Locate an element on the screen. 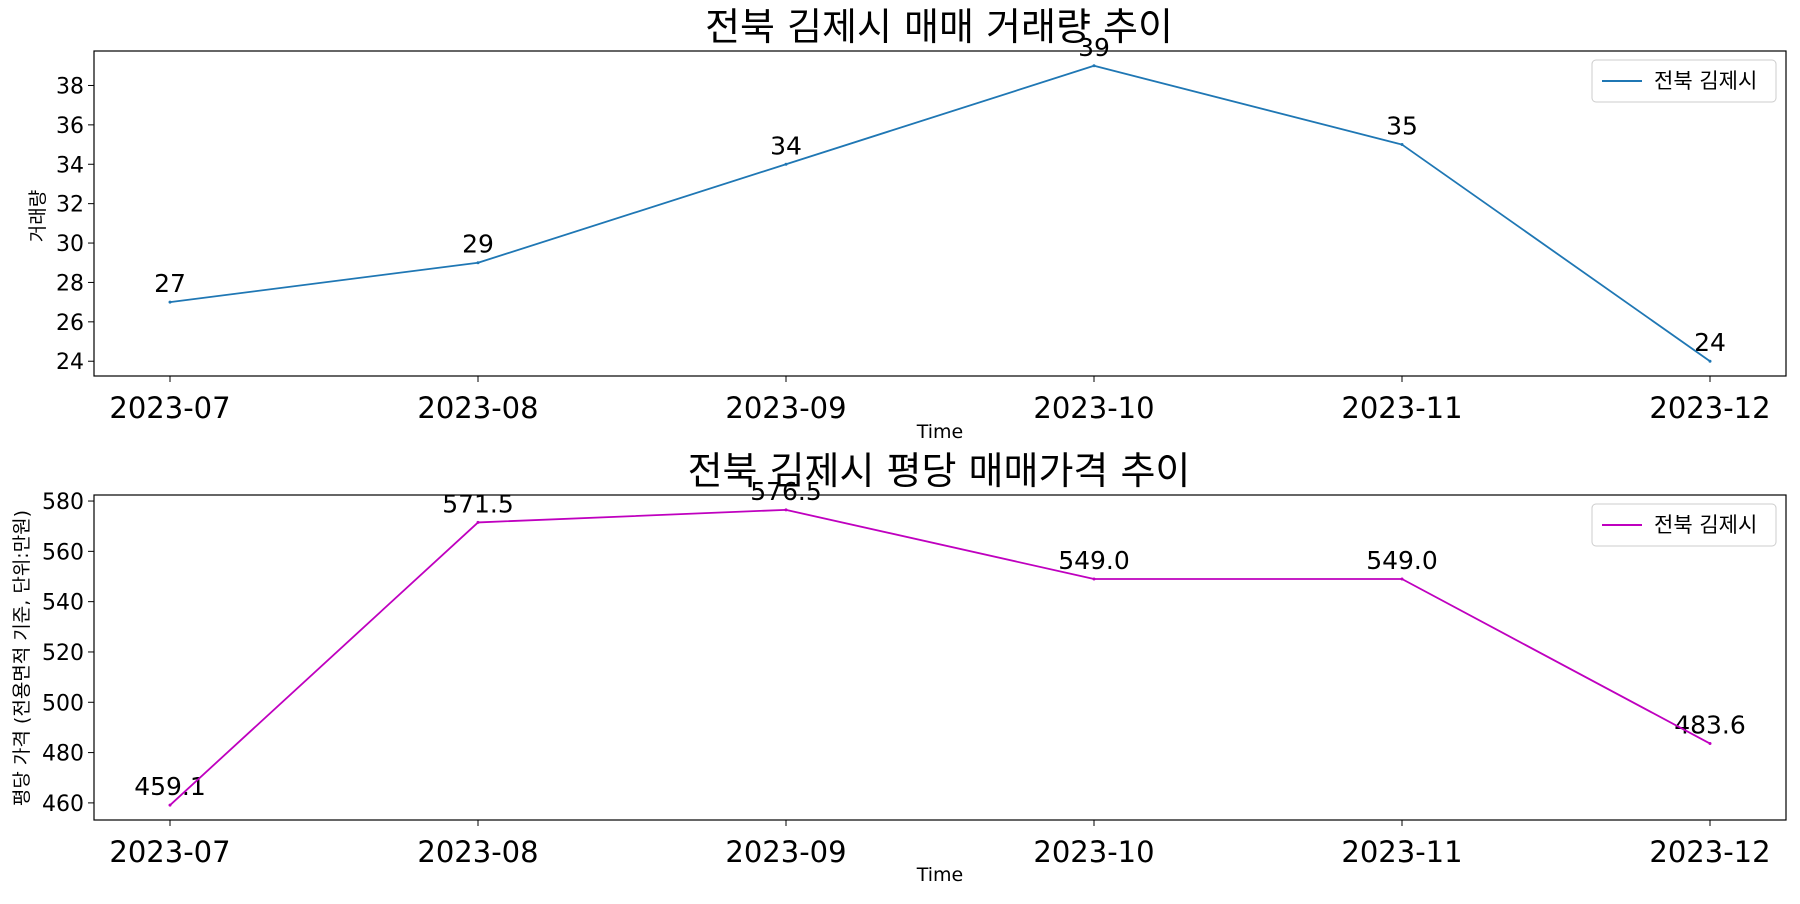 This screenshot has width=1800, height=904. y-tick-label: 24 is located at coordinates (70, 362).